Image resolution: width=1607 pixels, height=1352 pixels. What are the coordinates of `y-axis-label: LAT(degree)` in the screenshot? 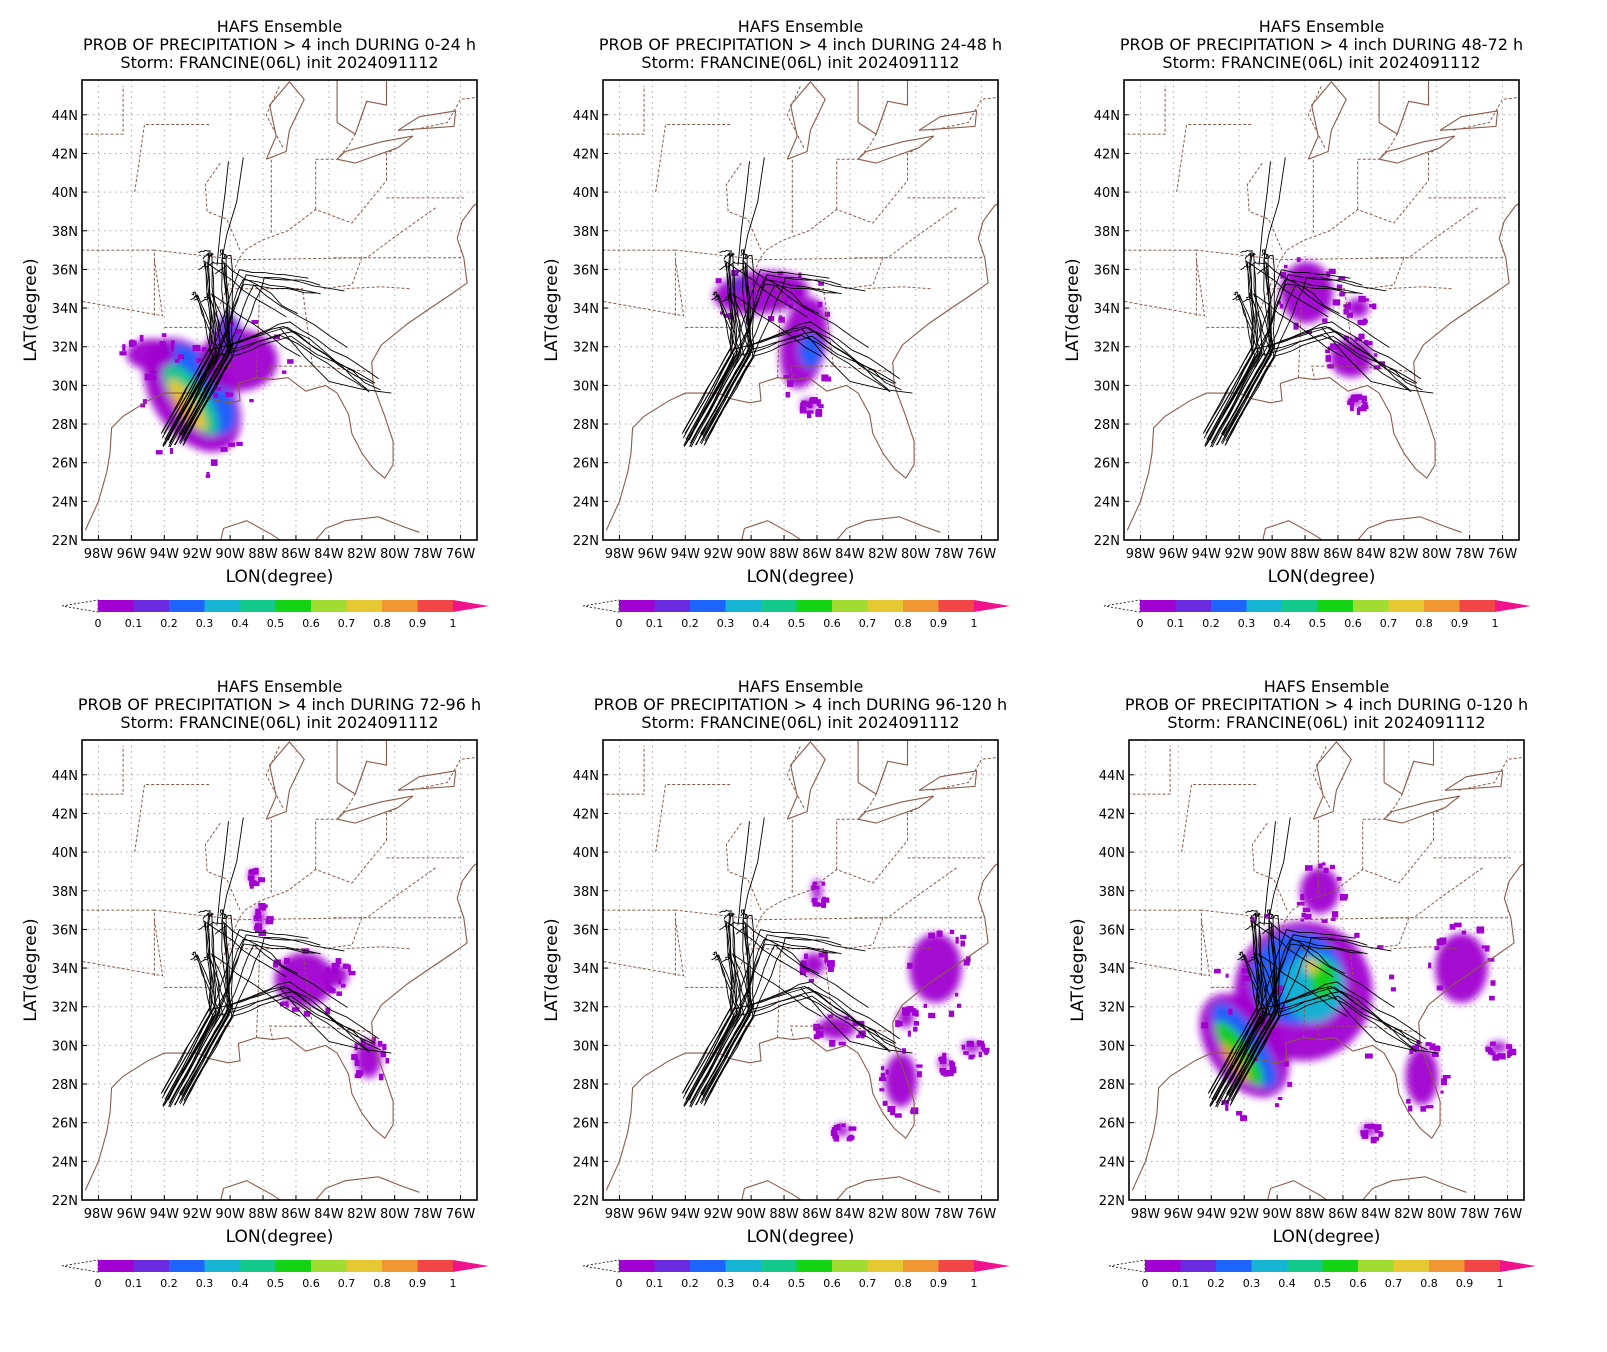 It's located at (31, 969).